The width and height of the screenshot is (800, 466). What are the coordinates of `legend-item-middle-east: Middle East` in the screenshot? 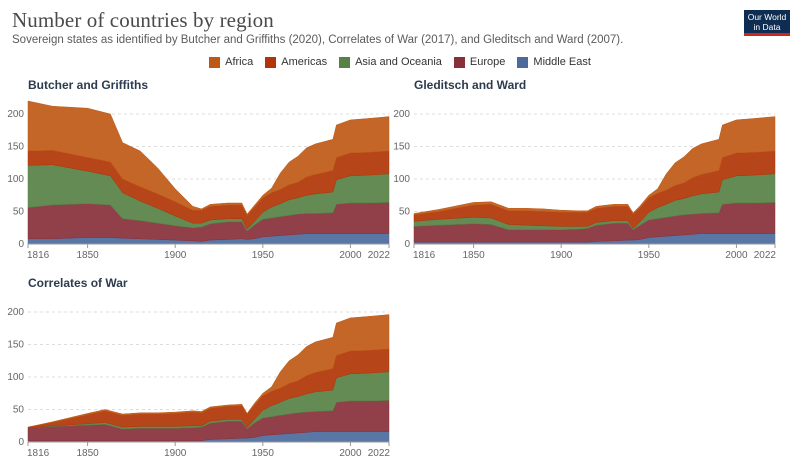 It's located at (554, 62).